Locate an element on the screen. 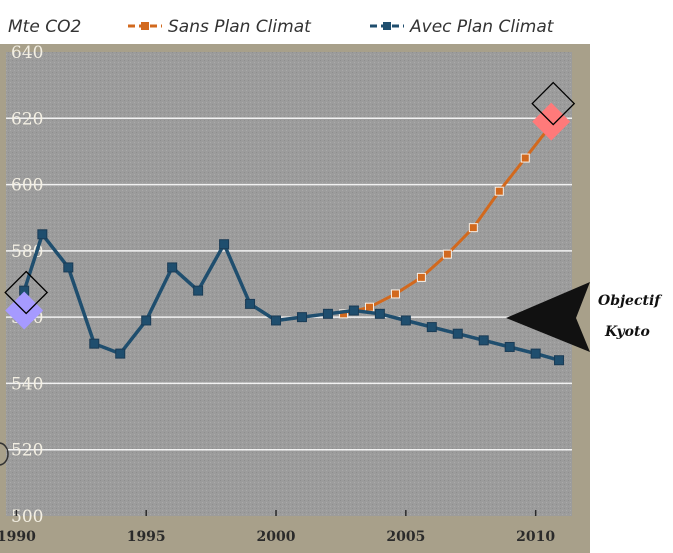  legend-item-sans-plan: Sans Plan Climat is located at coordinates (220, 27).